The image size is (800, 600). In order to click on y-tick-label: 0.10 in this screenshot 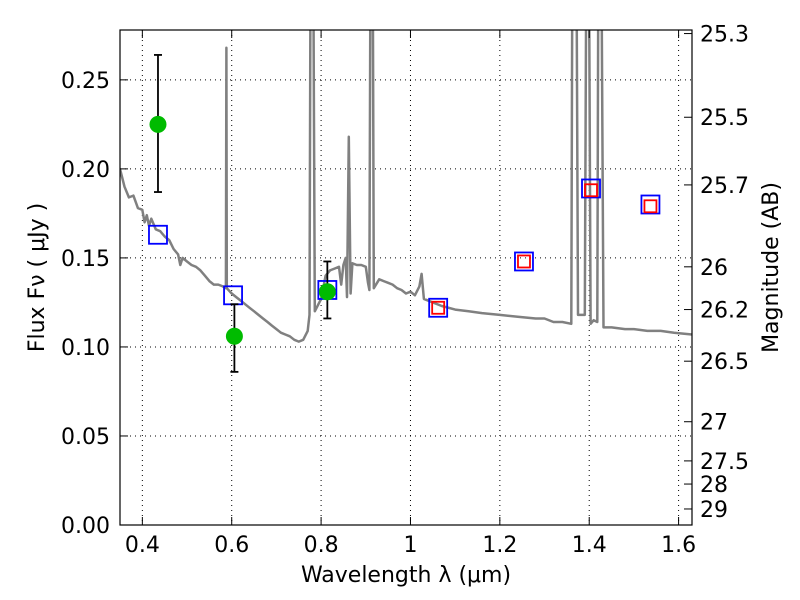, I will do `click(85, 348)`.